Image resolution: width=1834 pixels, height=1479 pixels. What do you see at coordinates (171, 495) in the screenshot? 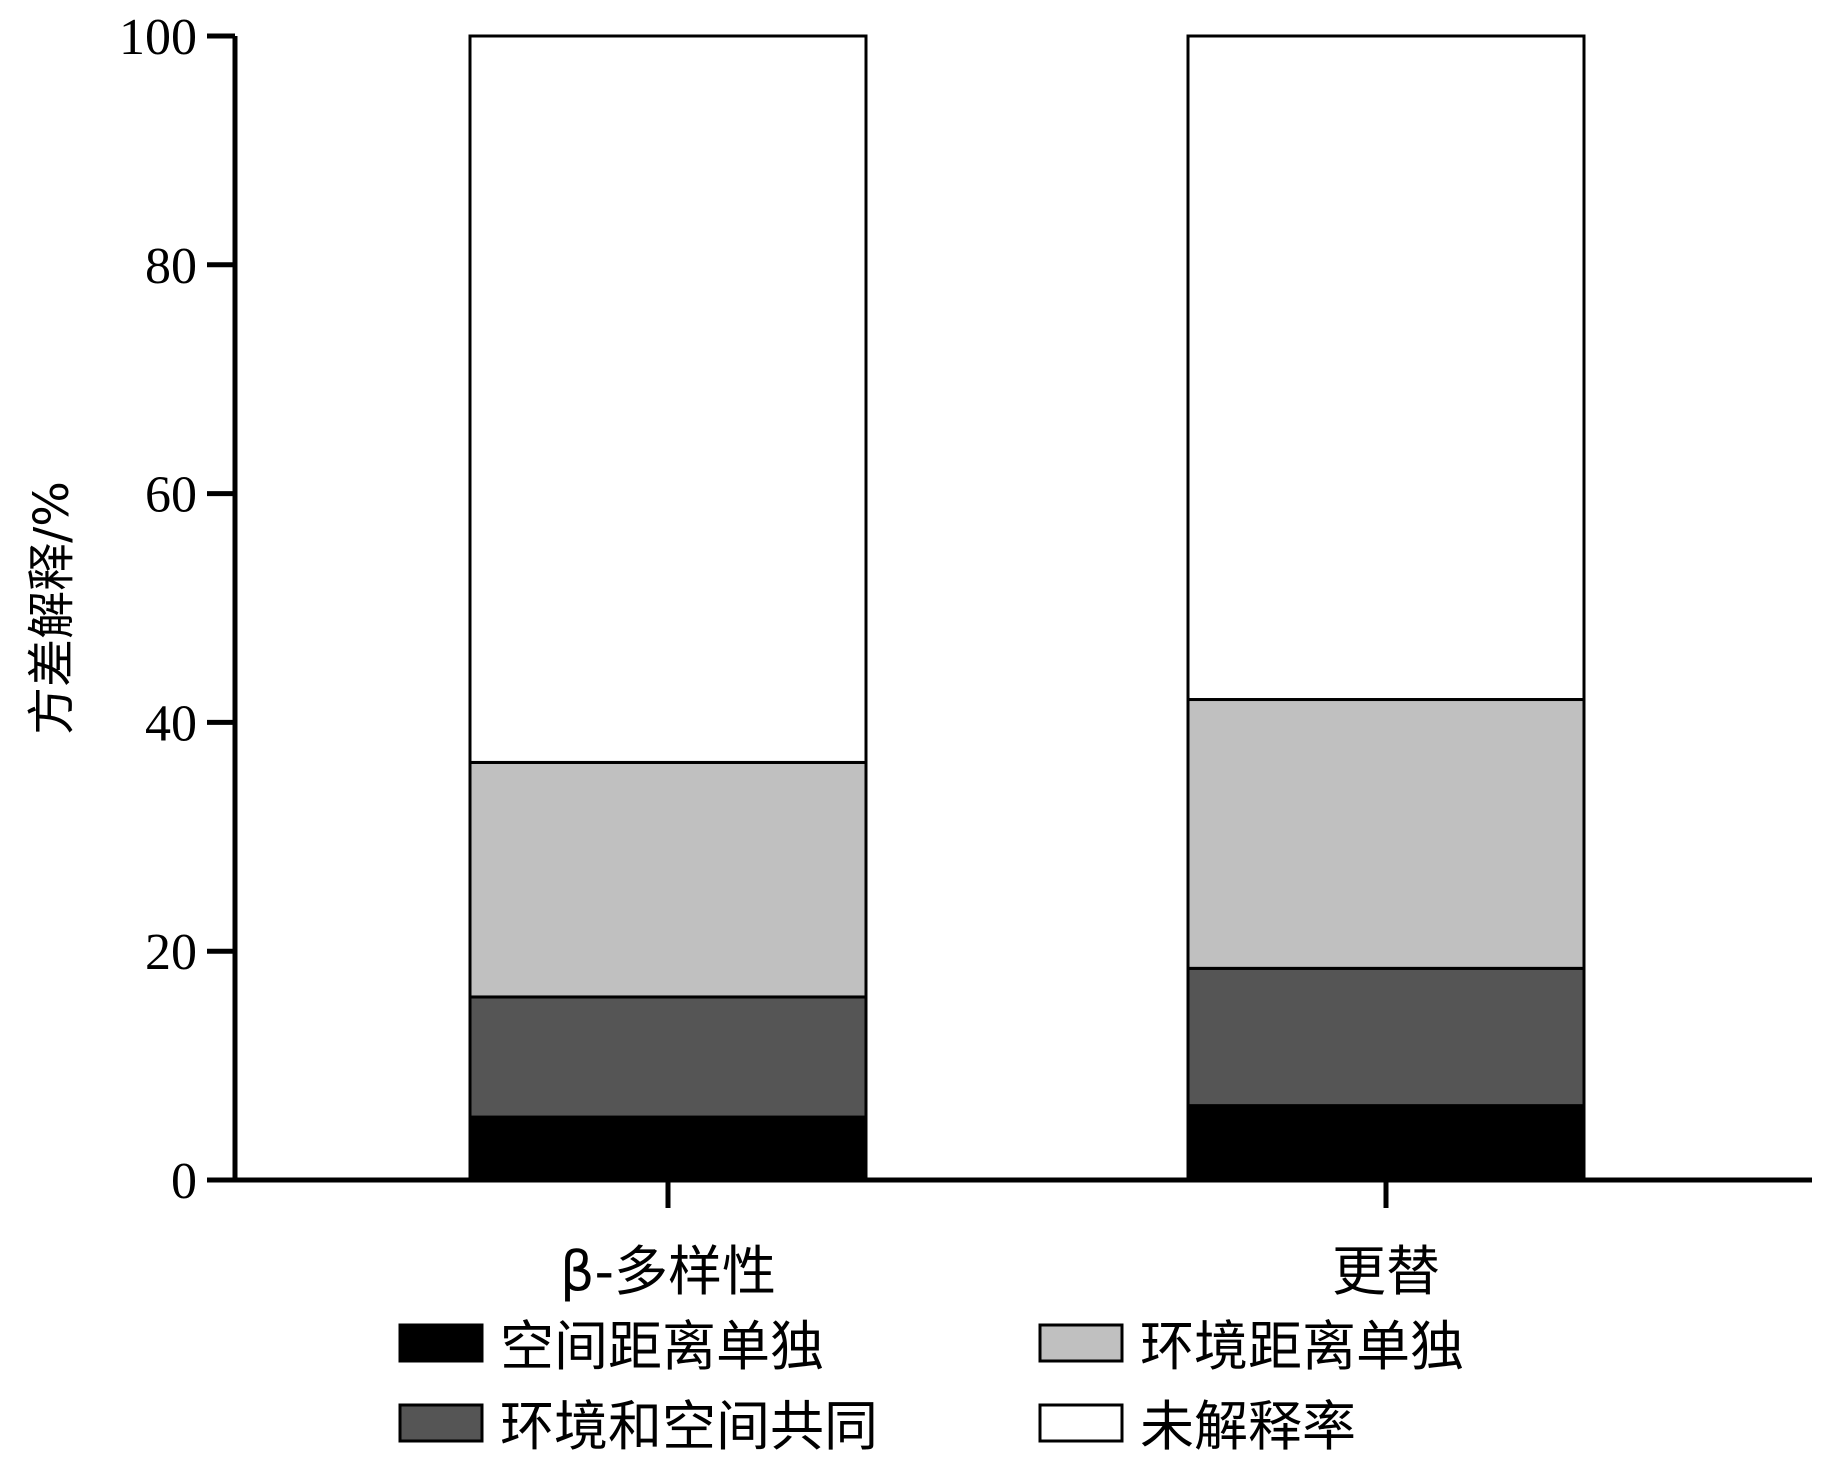
I see `y-tick-label-60: 60` at bounding box center [171, 495].